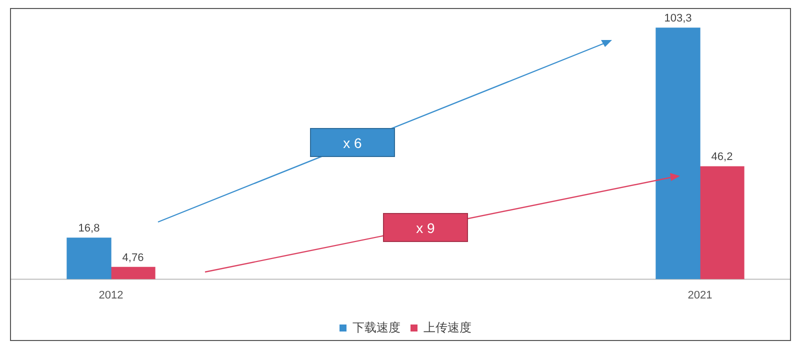 Image resolution: width=803 pixels, height=348 pixels. I want to click on legend-label: 上传速度, so click(448, 327).